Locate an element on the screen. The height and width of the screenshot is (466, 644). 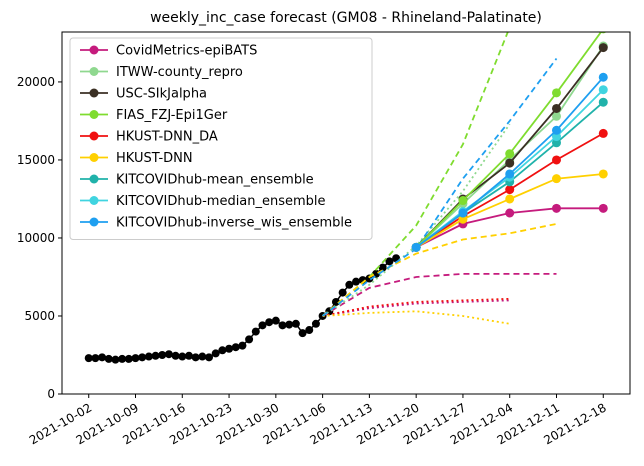
legend-label: HKUST-DNN_DA is located at coordinates (167, 137).